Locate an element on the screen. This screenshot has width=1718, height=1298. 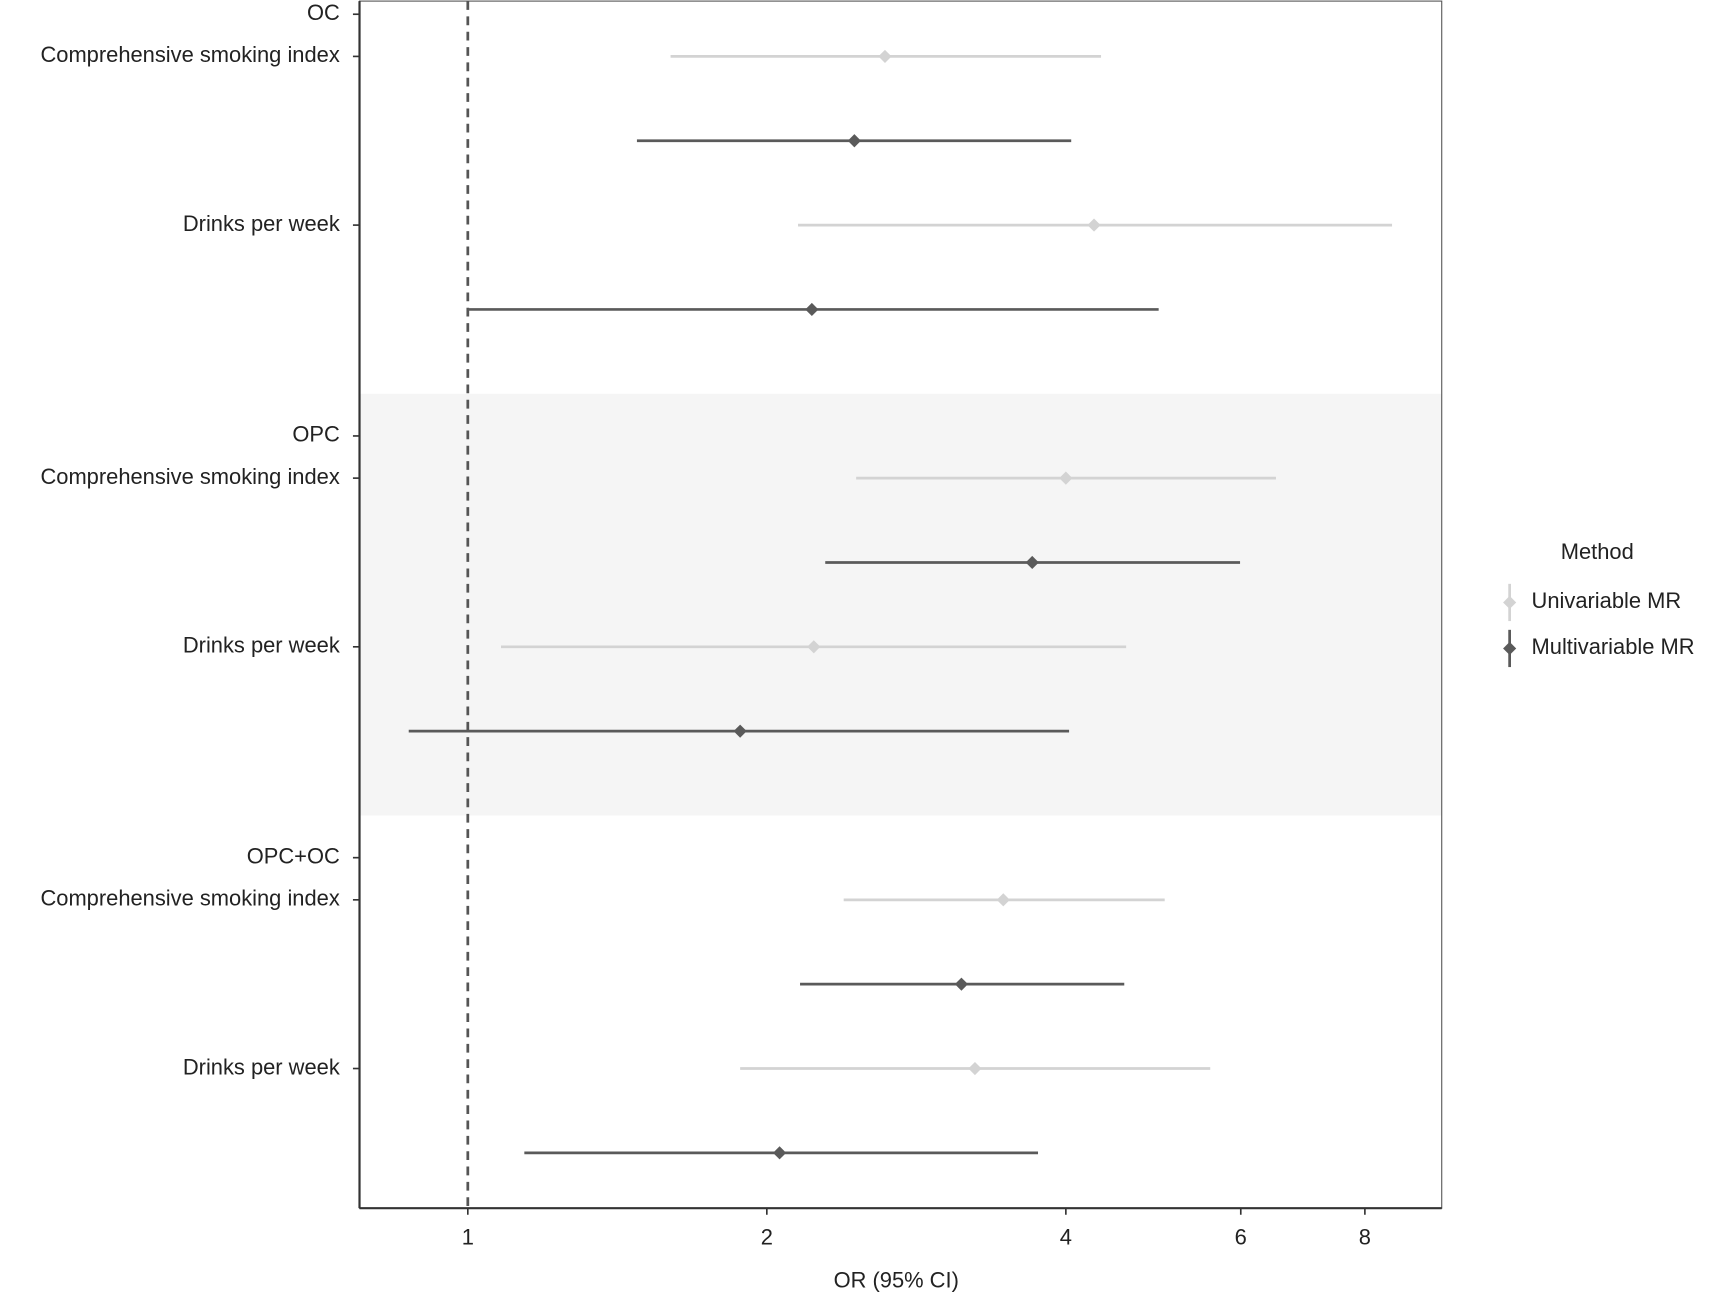
legend-label: Univariable MR is located at coordinates (1607, 600).